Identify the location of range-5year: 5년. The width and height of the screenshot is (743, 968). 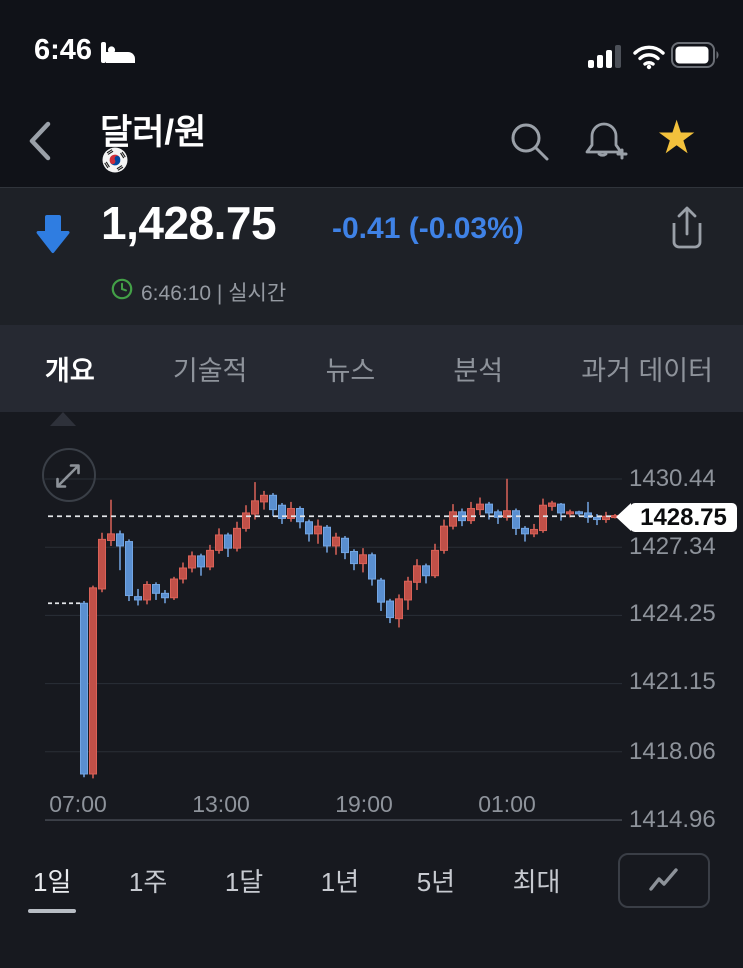
(436, 881).